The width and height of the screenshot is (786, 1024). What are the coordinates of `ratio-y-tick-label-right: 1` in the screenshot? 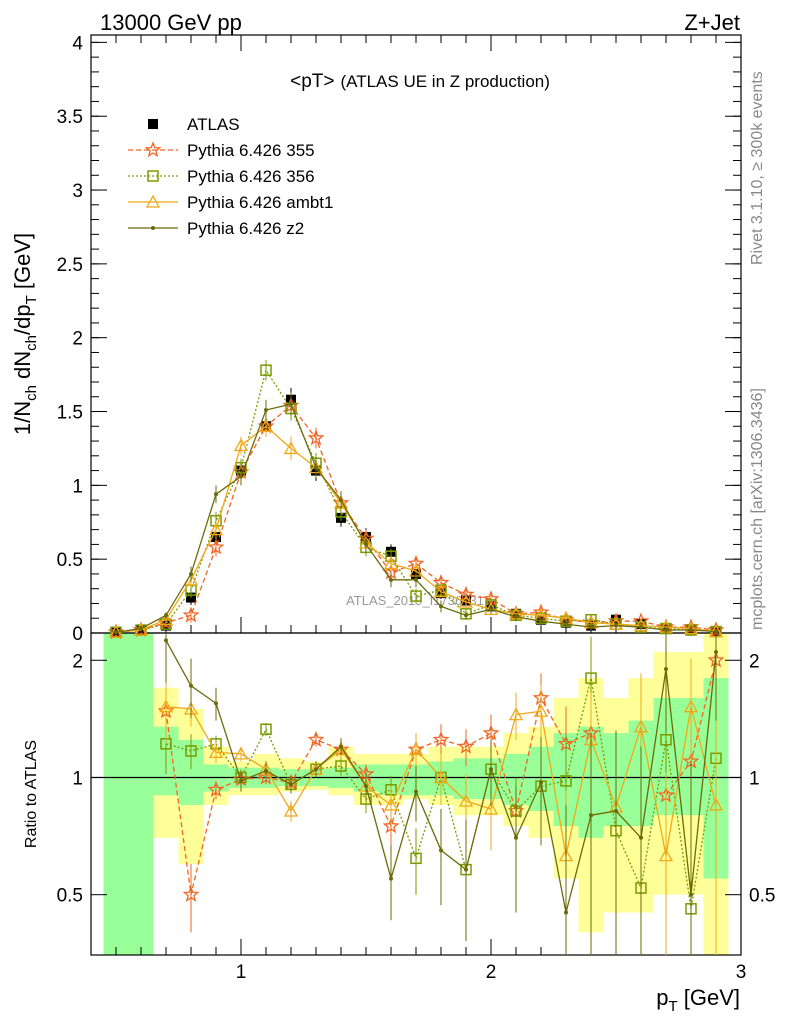 It's located at (754, 778).